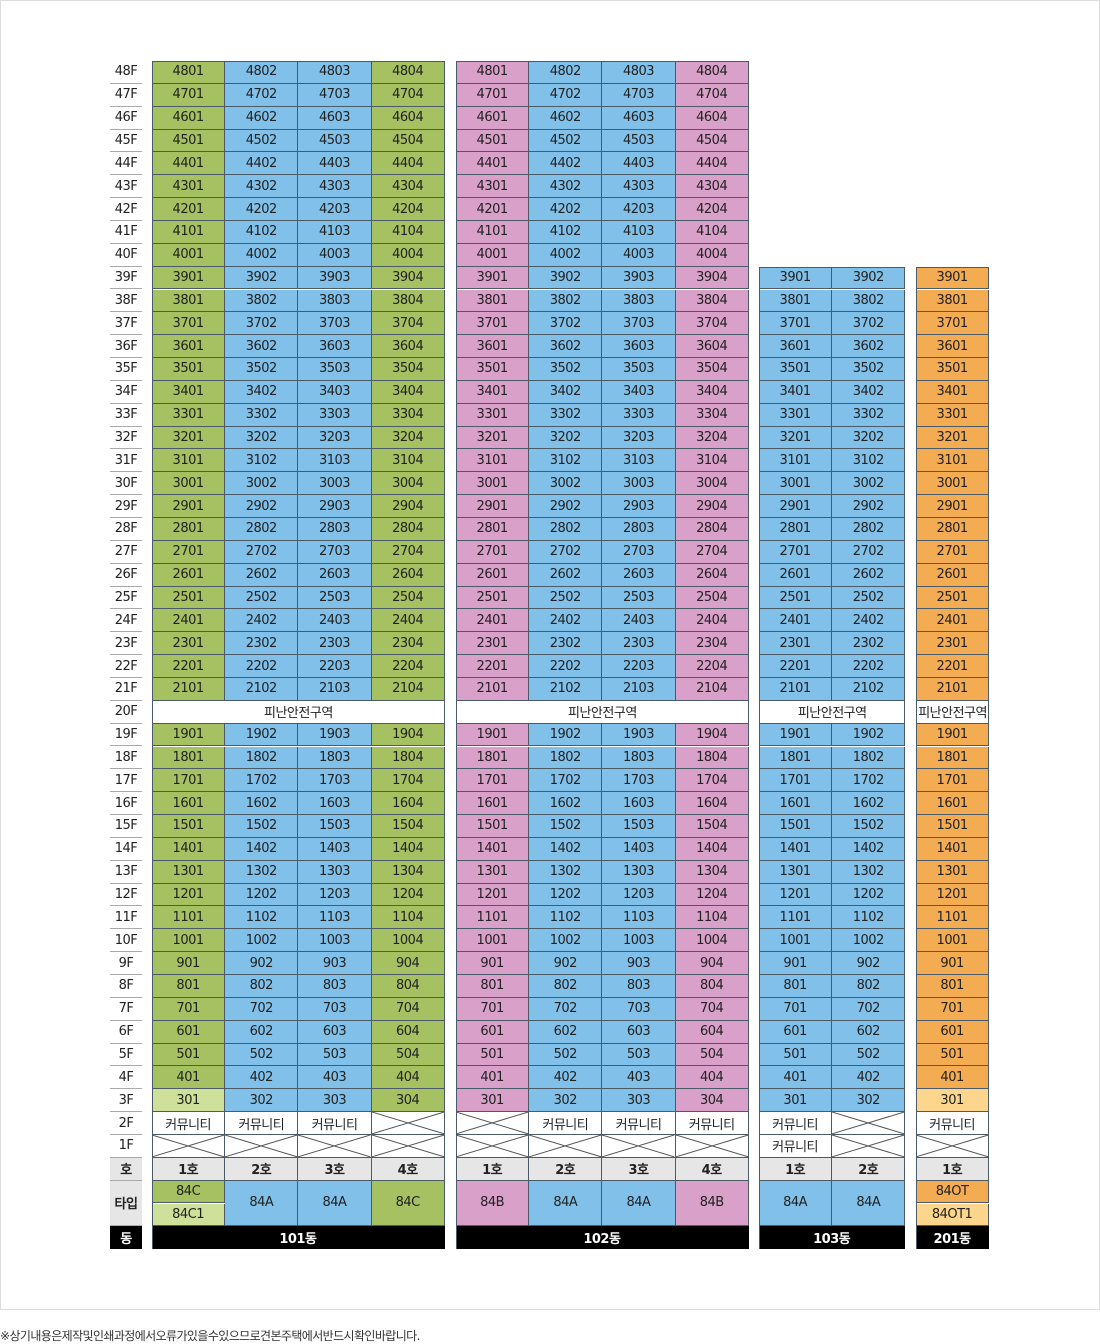 This screenshot has width=1100, height=1344. I want to click on unit-cell: 901, so click(953, 963).